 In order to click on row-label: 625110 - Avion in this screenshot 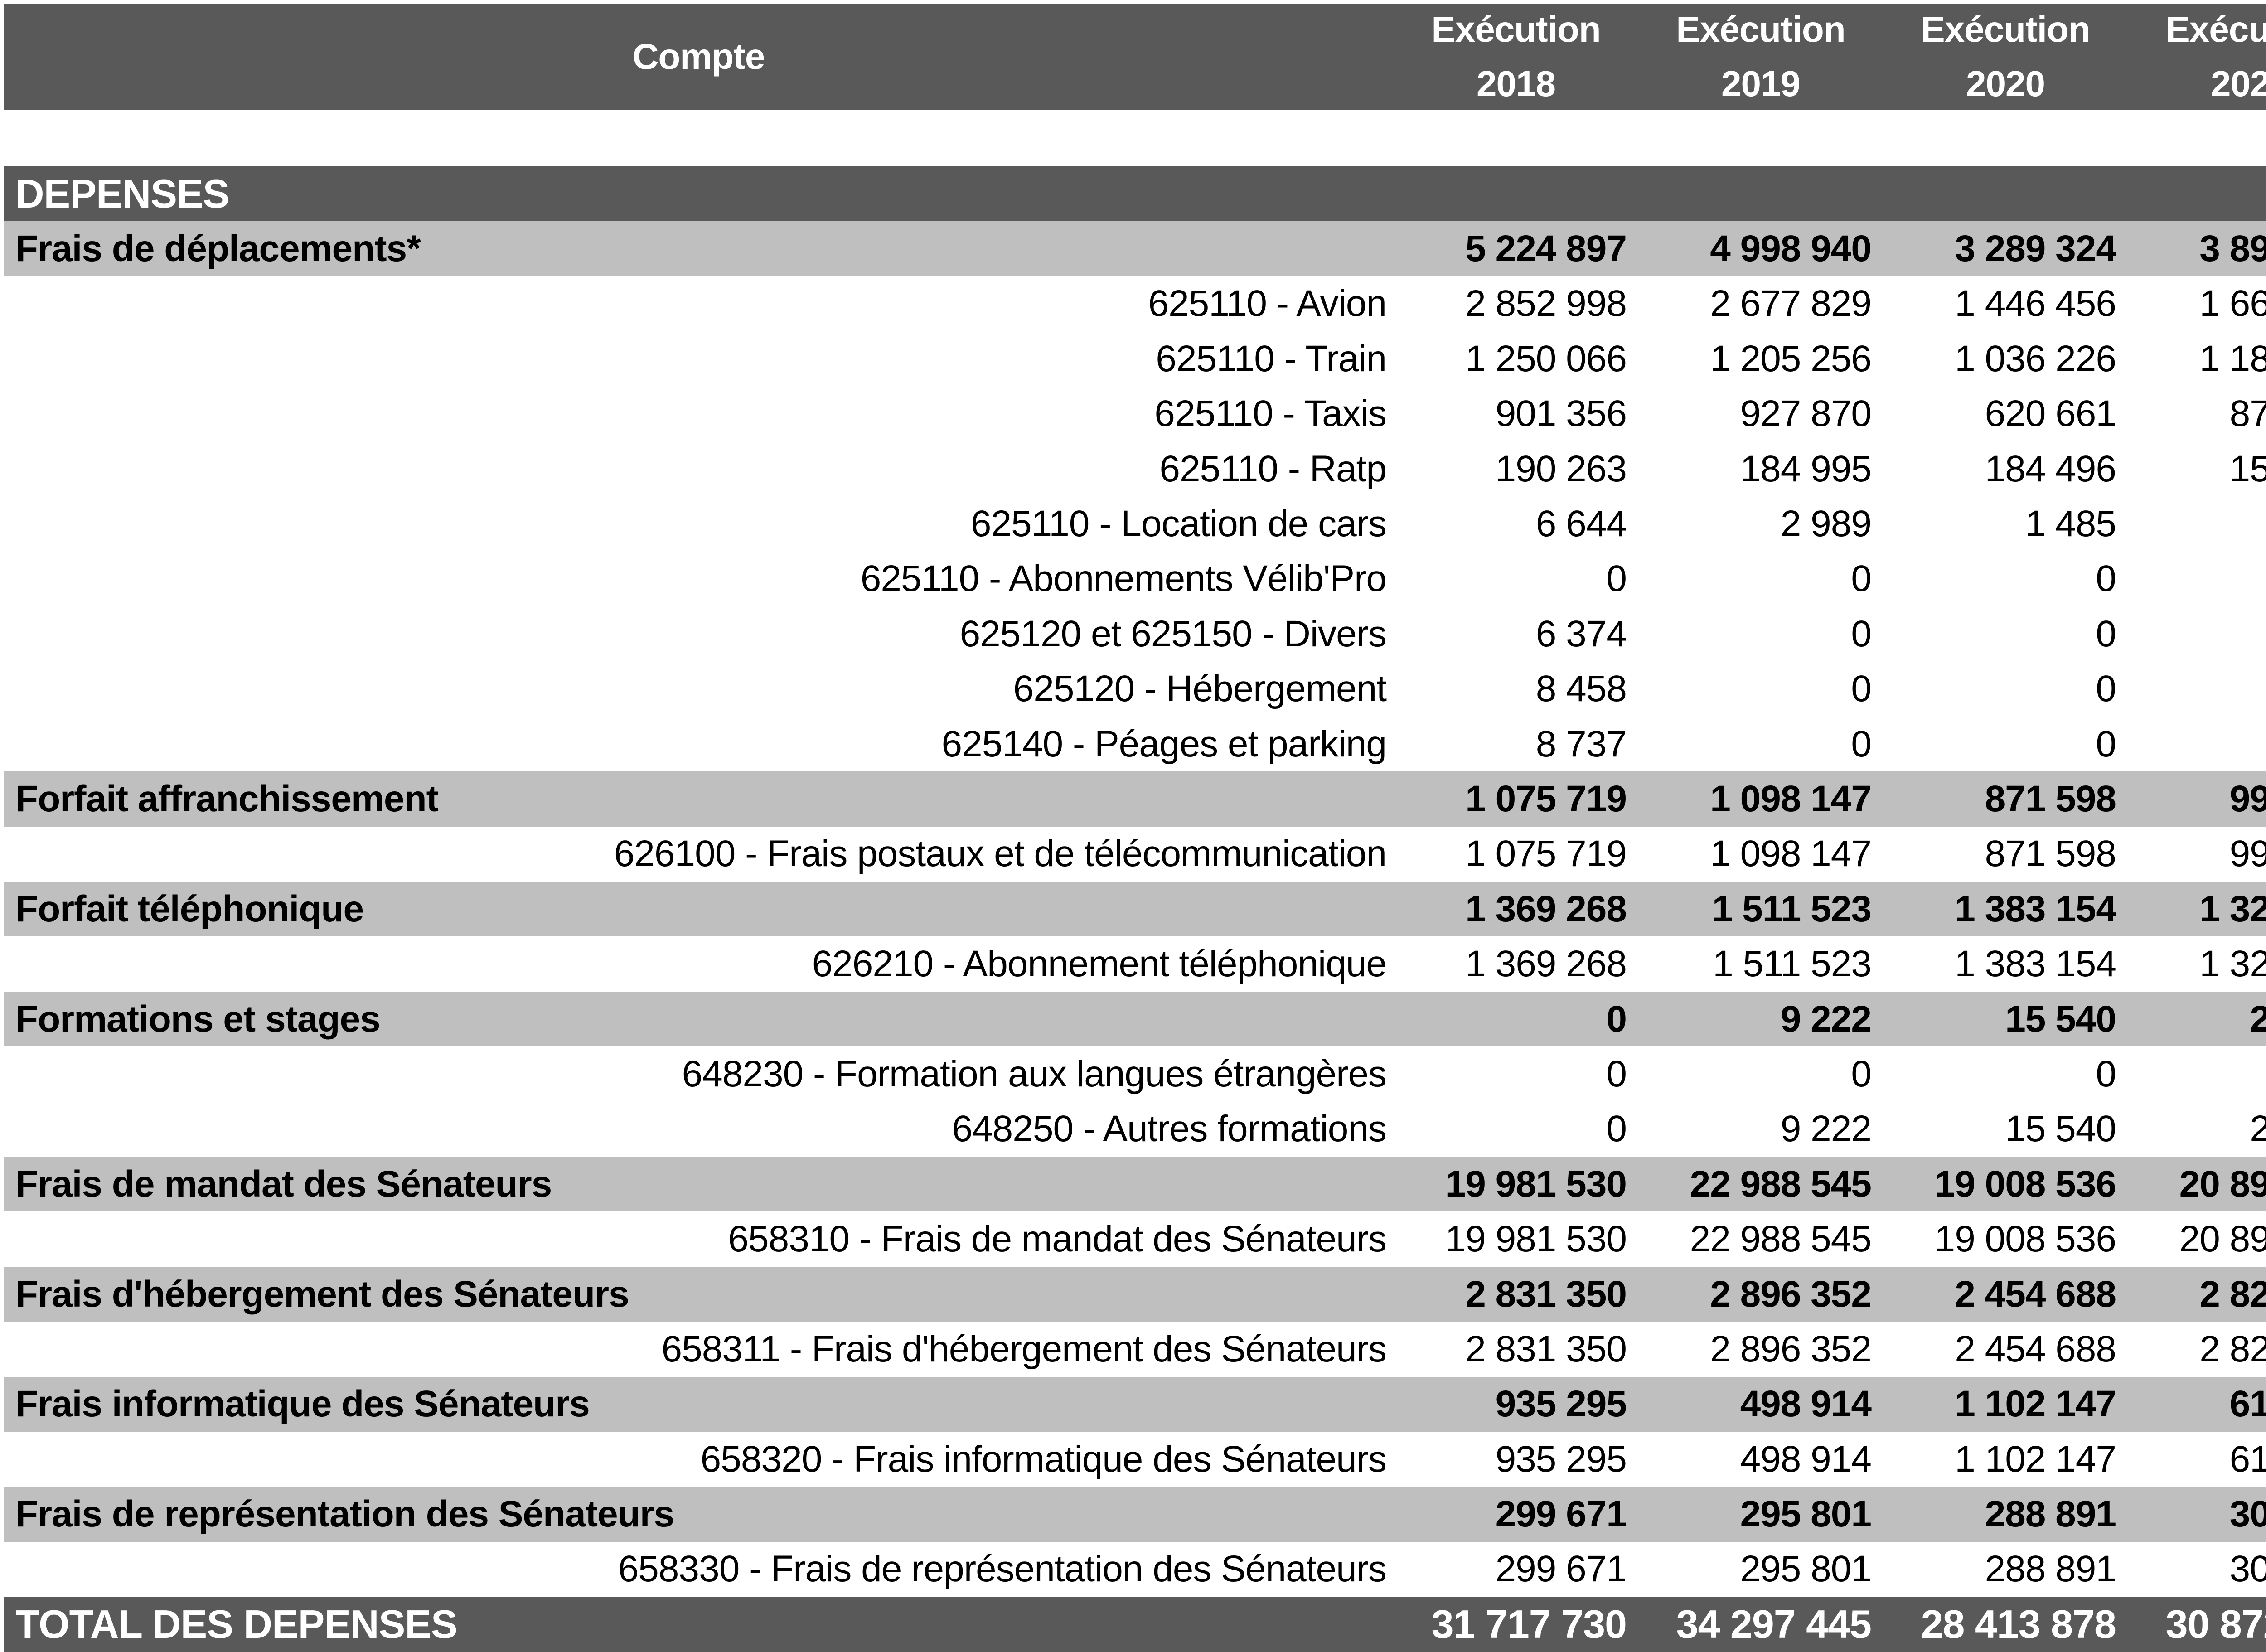, I will do `click(1267, 304)`.